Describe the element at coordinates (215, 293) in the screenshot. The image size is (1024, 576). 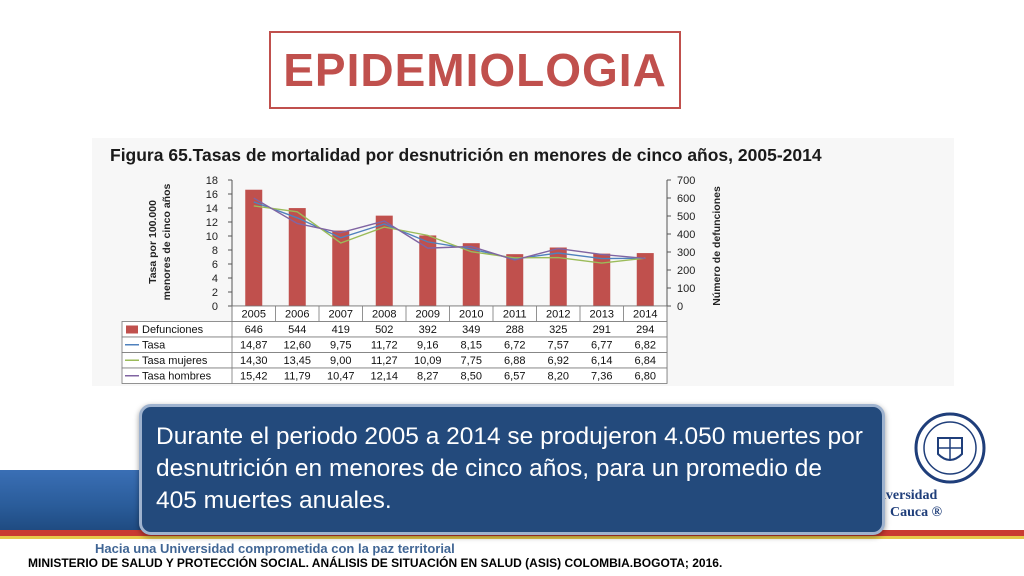
I see `left-tick-label: 2` at that location.